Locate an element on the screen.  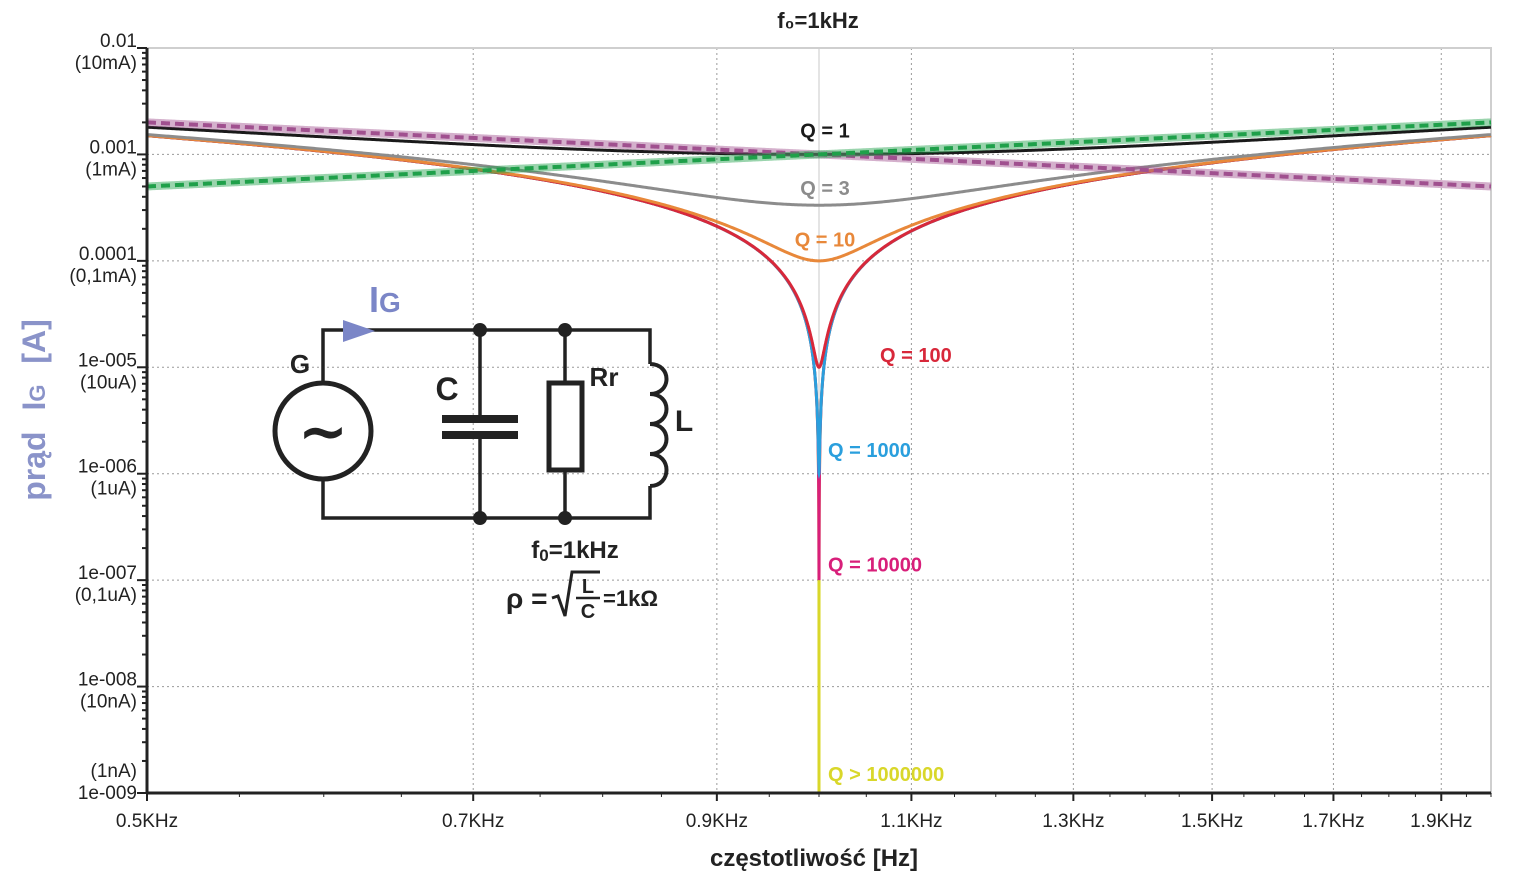
circuit-f0-main: f is located at coordinates (535, 550).